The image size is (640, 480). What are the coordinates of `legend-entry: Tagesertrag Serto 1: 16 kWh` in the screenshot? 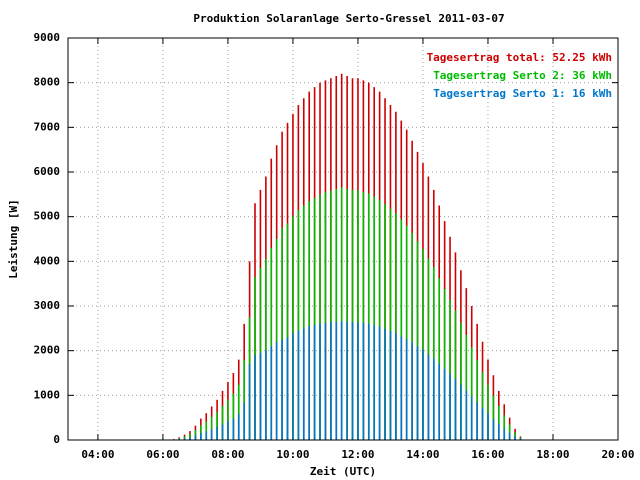 It's located at (522, 93).